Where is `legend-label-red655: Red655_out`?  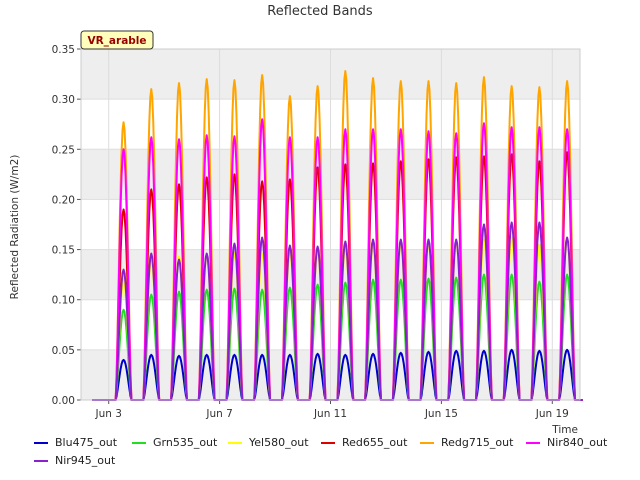 legend-label-red655: Red655_out is located at coordinates (375, 442).